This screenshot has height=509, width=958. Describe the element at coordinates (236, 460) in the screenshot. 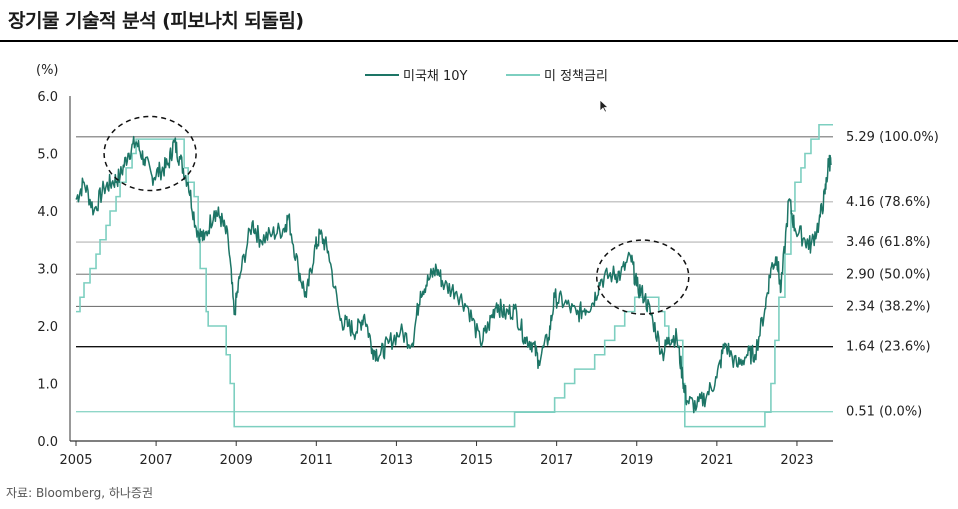

I see `x-tick-label: 2009` at that location.